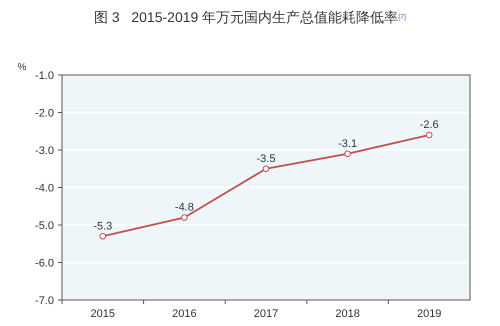  I want to click on y-tick-label: -4.0, so click(44, 188).